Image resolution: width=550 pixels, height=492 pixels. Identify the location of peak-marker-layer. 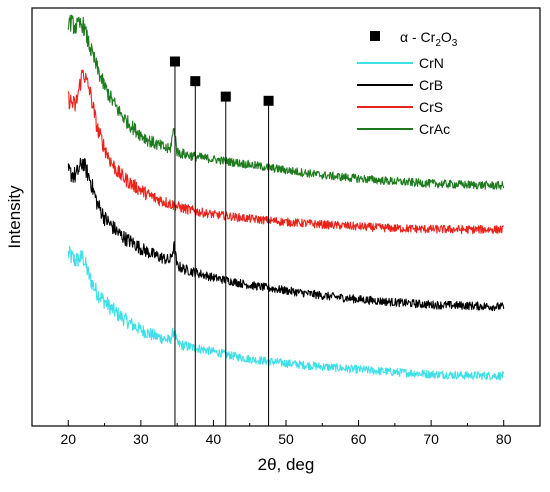
(221, 241).